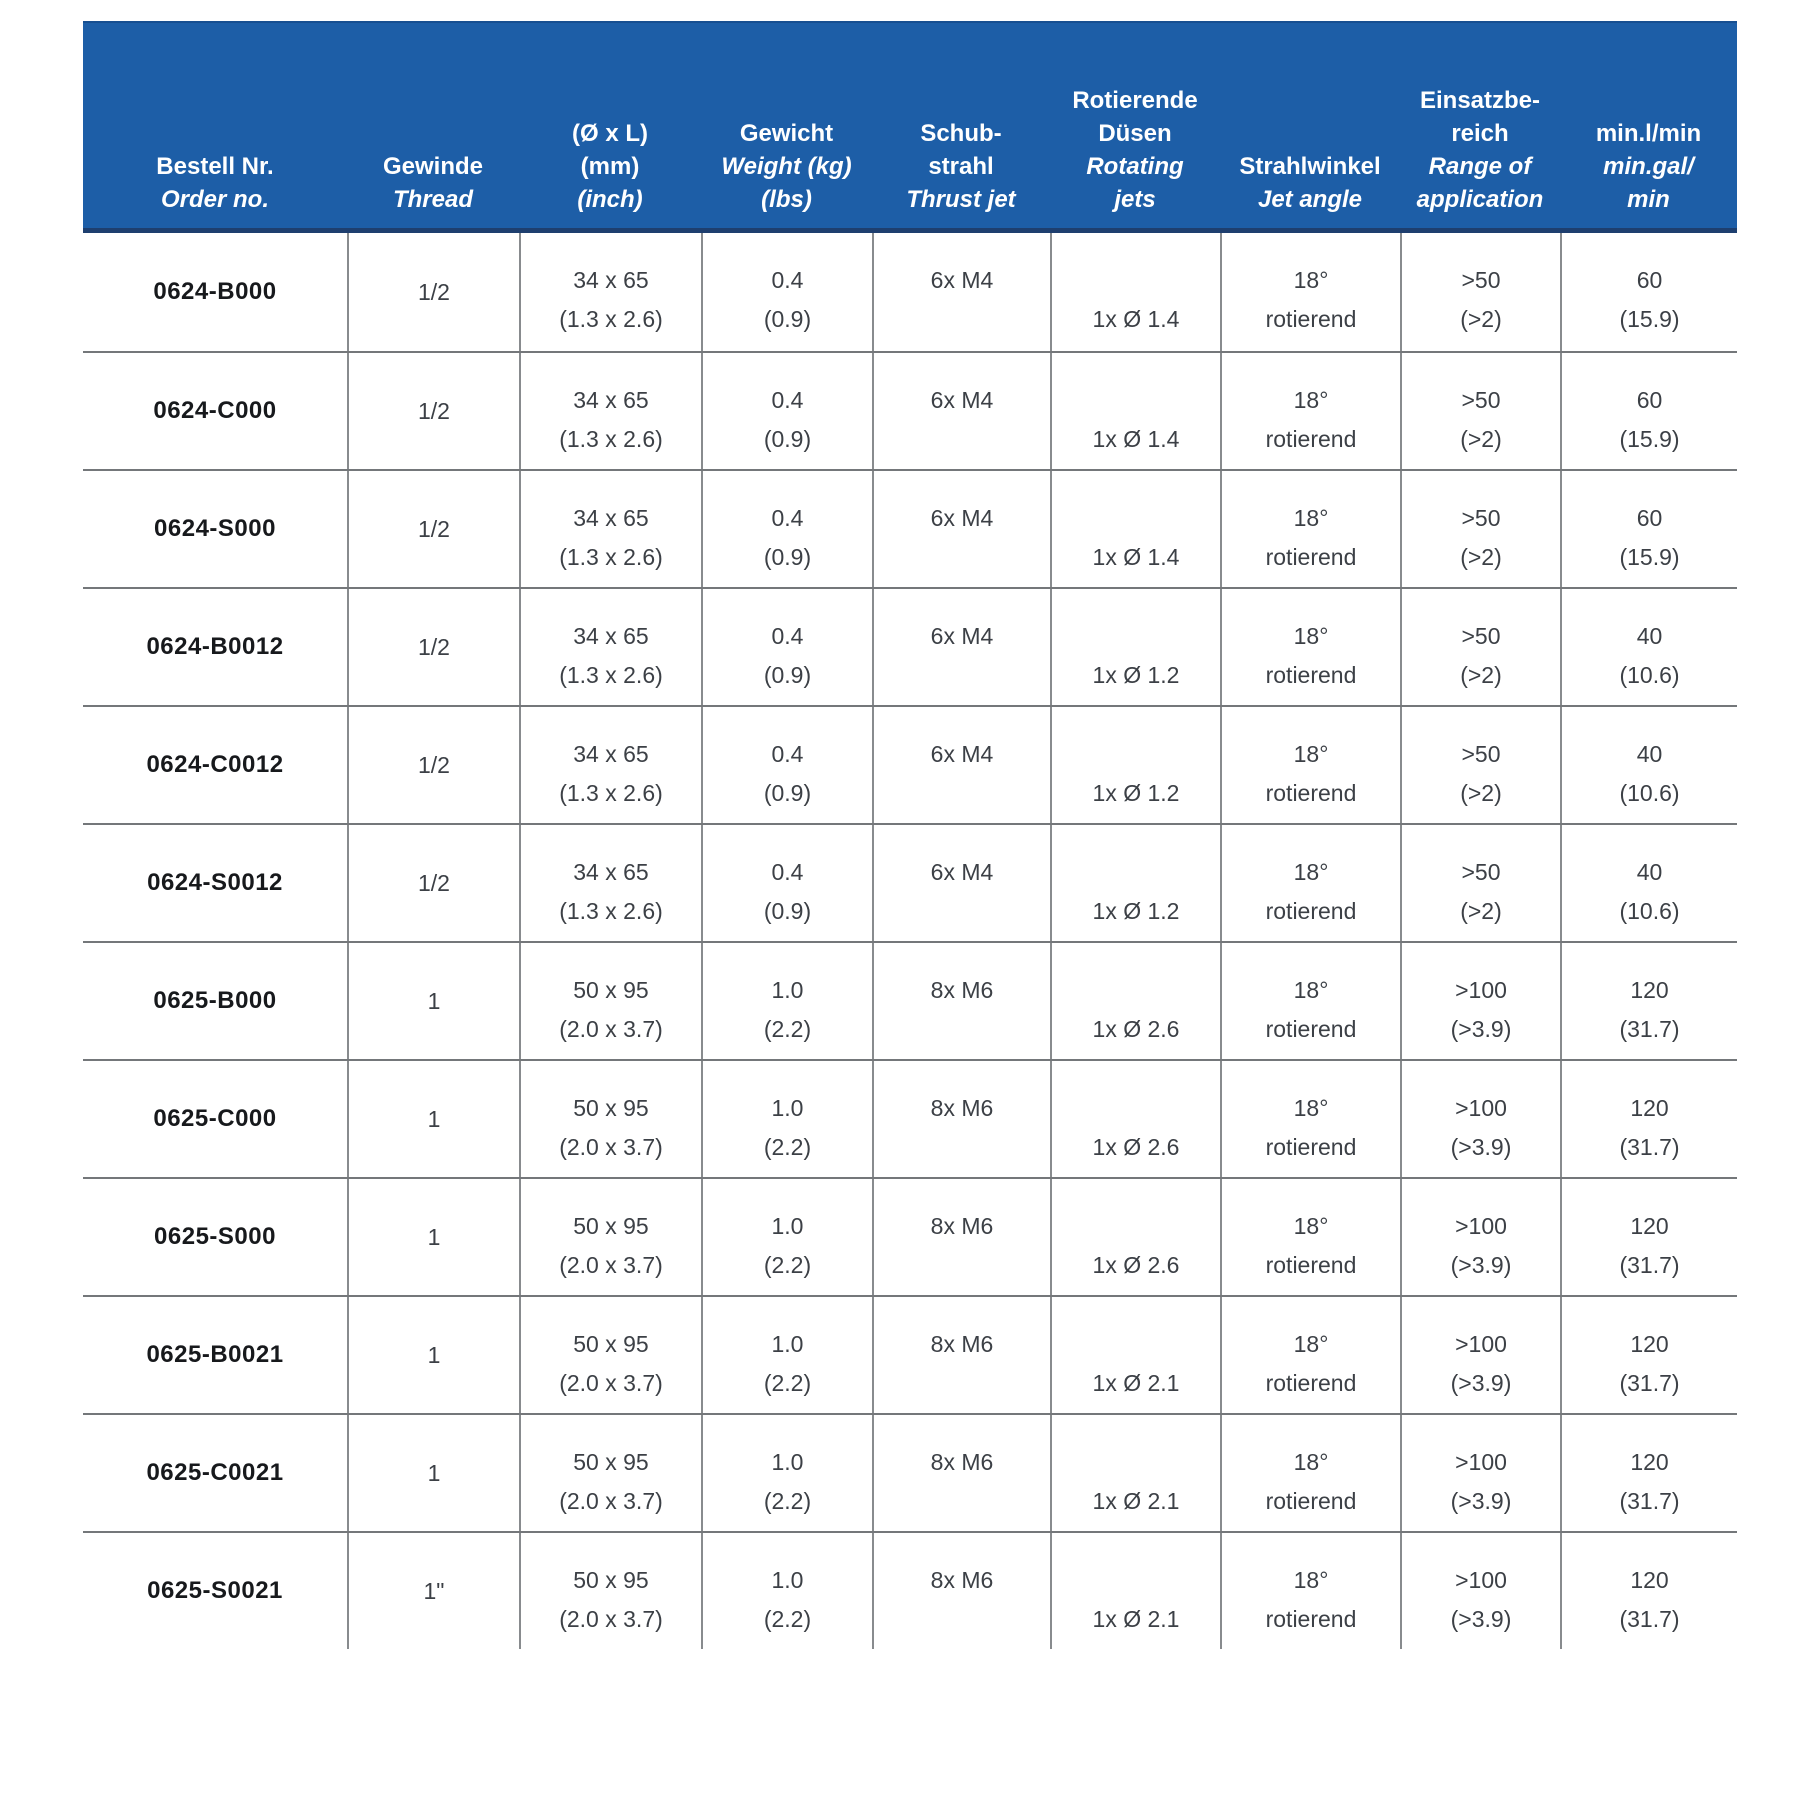  What do you see at coordinates (215, 882) in the screenshot?
I see `order-no: 0624-S0012` at bounding box center [215, 882].